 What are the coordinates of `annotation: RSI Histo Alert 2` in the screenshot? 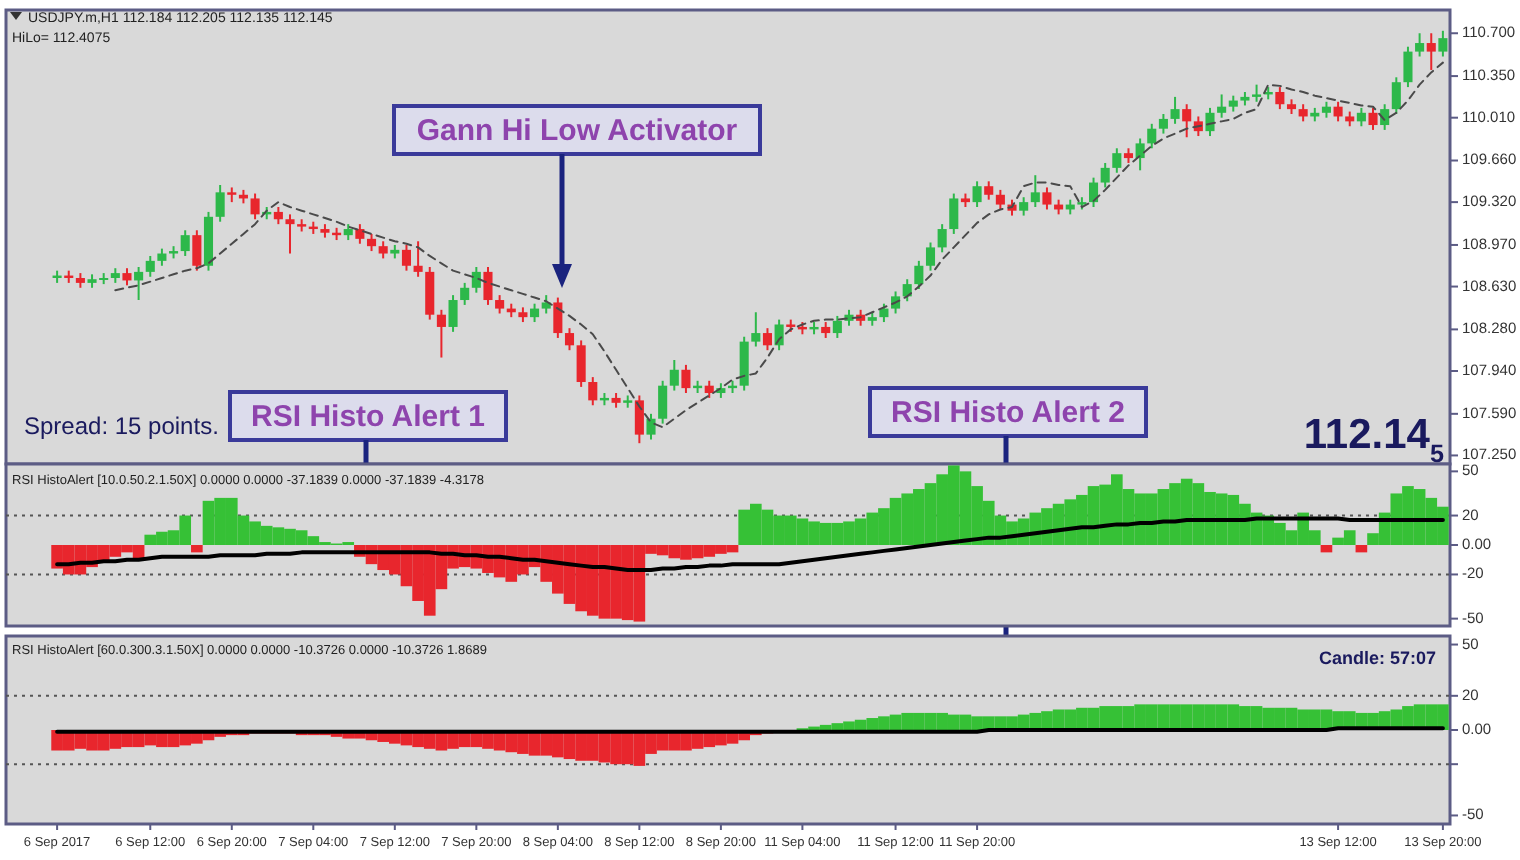 It's located at (1008, 413).